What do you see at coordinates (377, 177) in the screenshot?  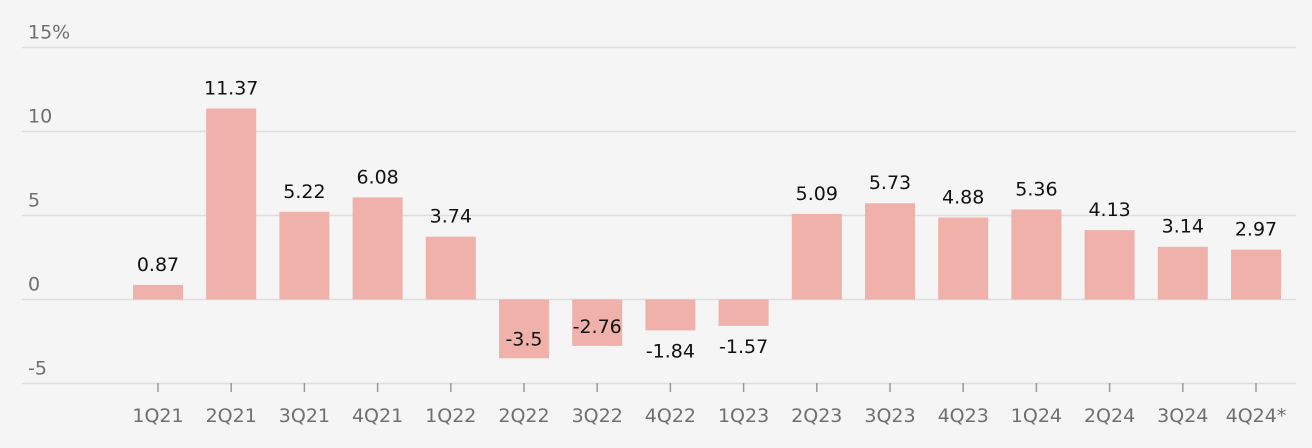 I see `data-label: 6.08` at bounding box center [377, 177].